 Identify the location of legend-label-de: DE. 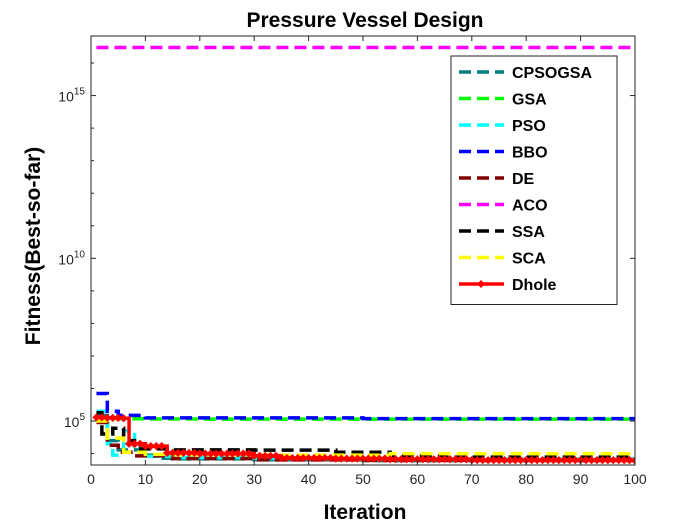
(523, 179).